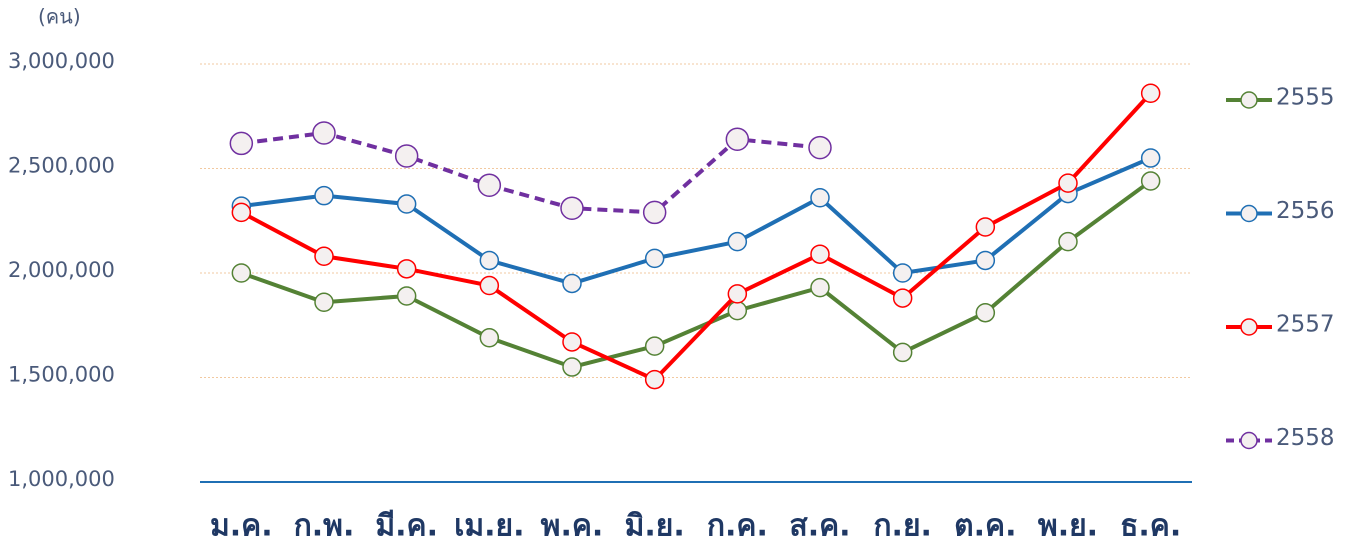  I want to click on legend-label: 2558, so click(1305, 438).